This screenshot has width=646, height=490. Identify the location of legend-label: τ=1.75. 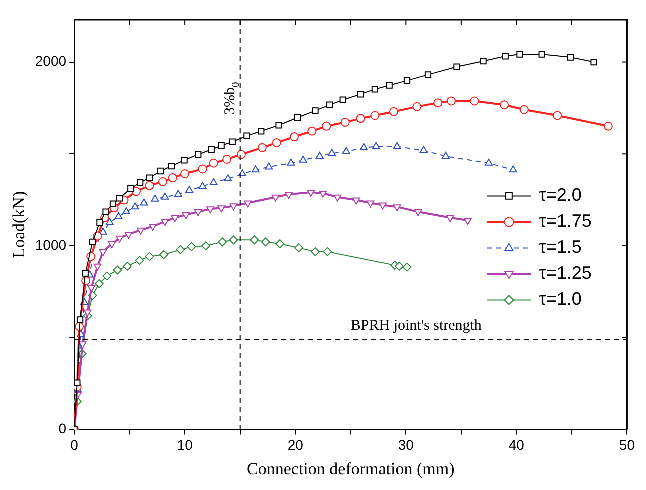
(565, 221).